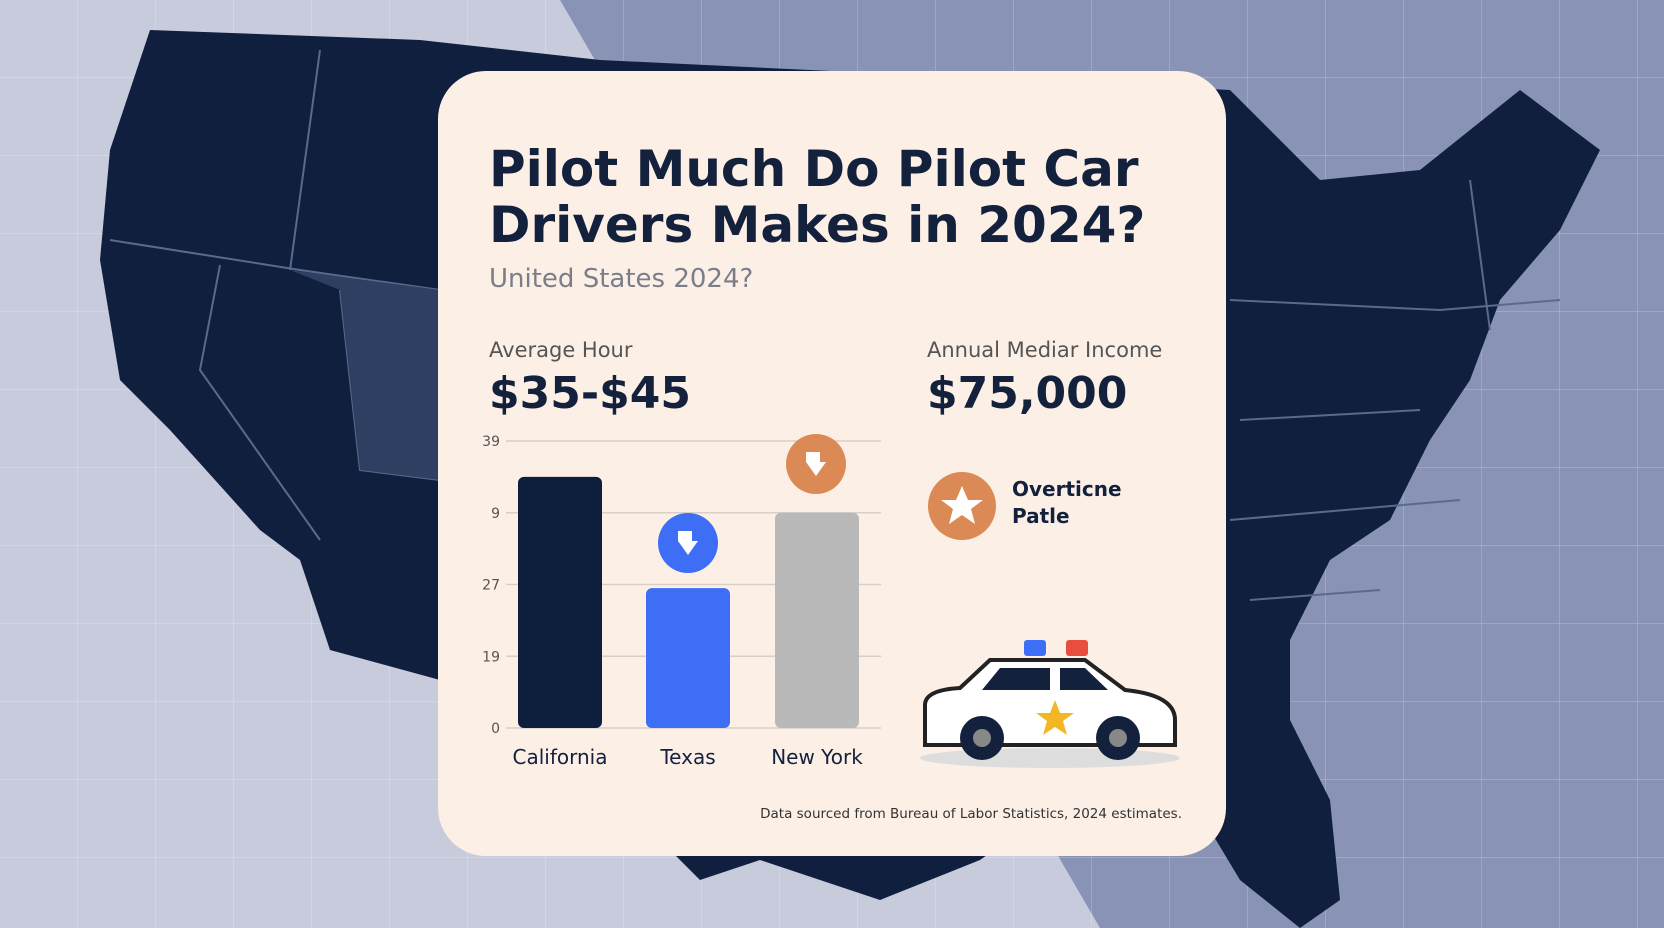 The height and width of the screenshot is (928, 1664). I want to click on stat-label: Average Hour, so click(561, 350).